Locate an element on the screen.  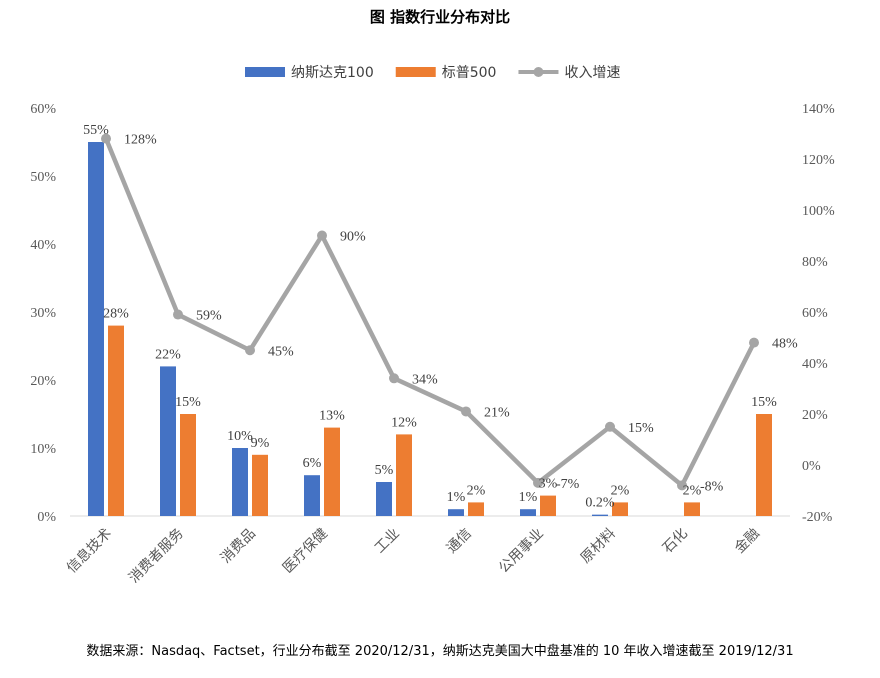
growth-label: 15% is located at coordinates (641, 428).